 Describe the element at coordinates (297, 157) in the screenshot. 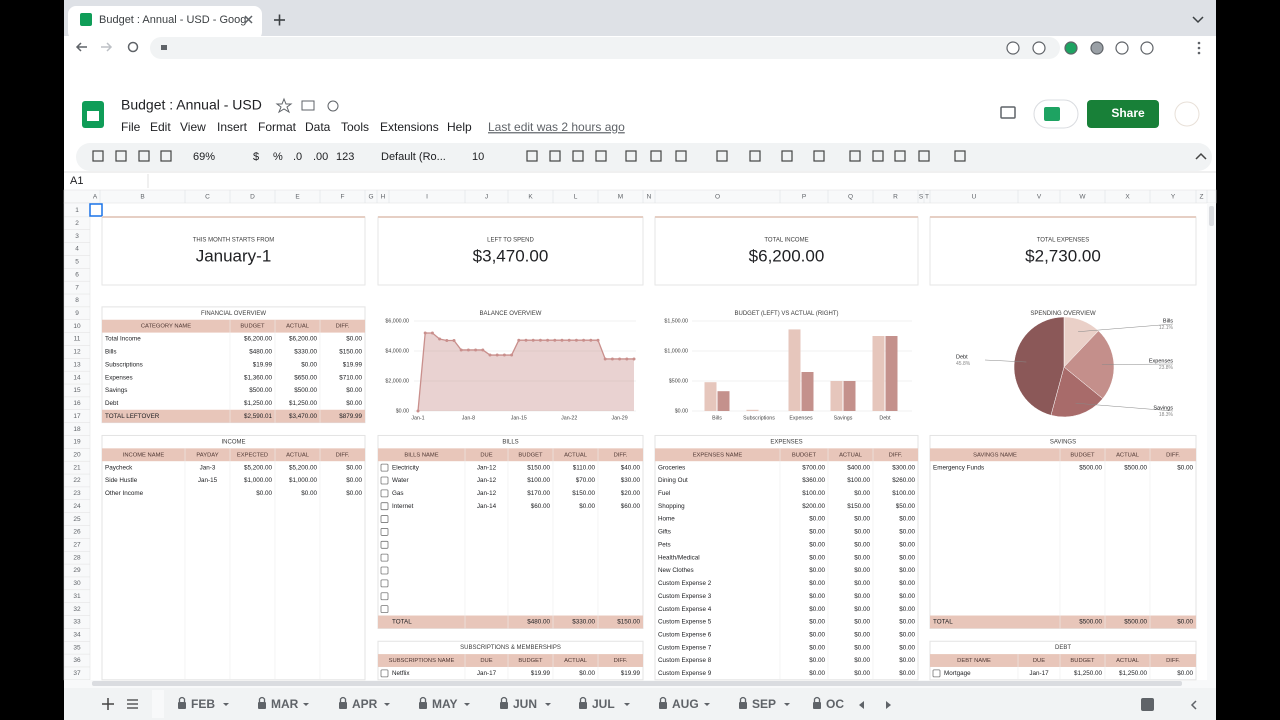

I see `toolbar-format: .0` at that location.